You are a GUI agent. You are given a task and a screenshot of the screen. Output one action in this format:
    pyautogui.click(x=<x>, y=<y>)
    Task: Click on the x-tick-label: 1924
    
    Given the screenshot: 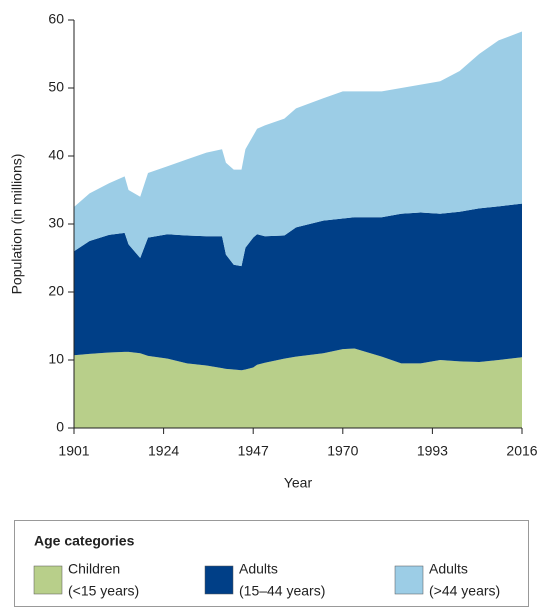 What is the action you would take?
    pyautogui.click(x=163, y=451)
    